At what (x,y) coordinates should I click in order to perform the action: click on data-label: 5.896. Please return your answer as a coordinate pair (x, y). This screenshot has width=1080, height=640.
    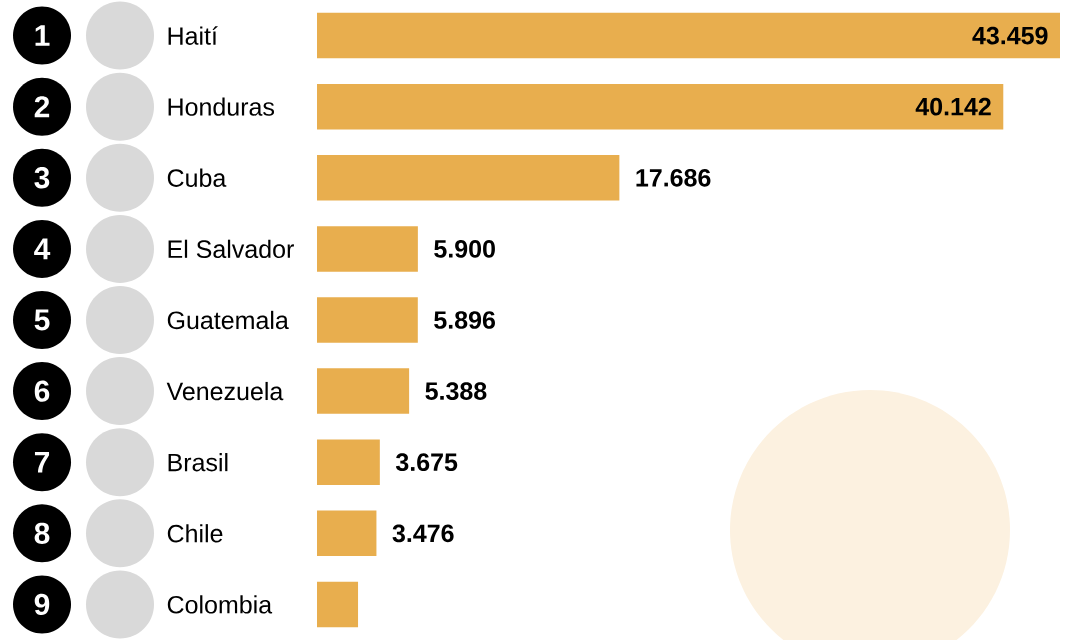
    Looking at the image, I should click on (464, 320).